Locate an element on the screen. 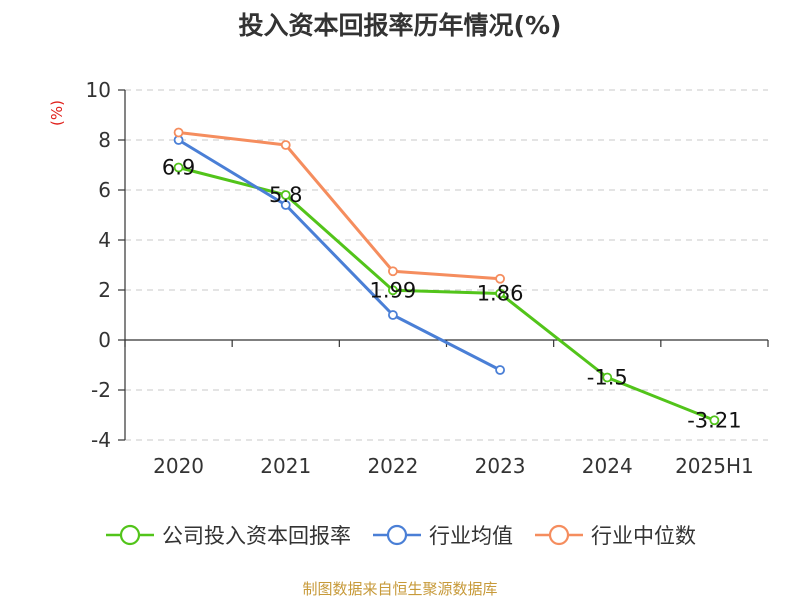 Image resolution: width=800 pixels, height=600 pixels. x-tick-label: 2021 is located at coordinates (285, 466).